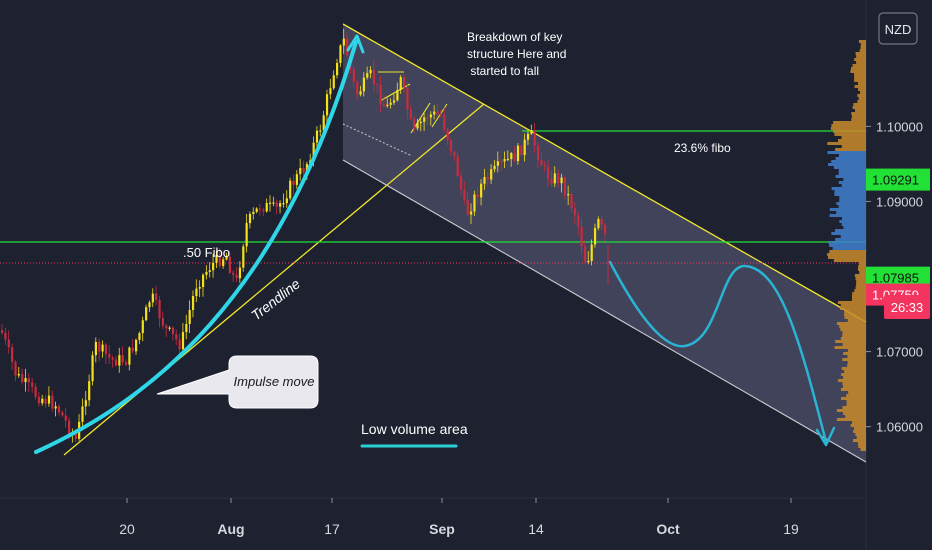 This screenshot has height=550, width=932. I want to click on price-tag, so click(898, 277).